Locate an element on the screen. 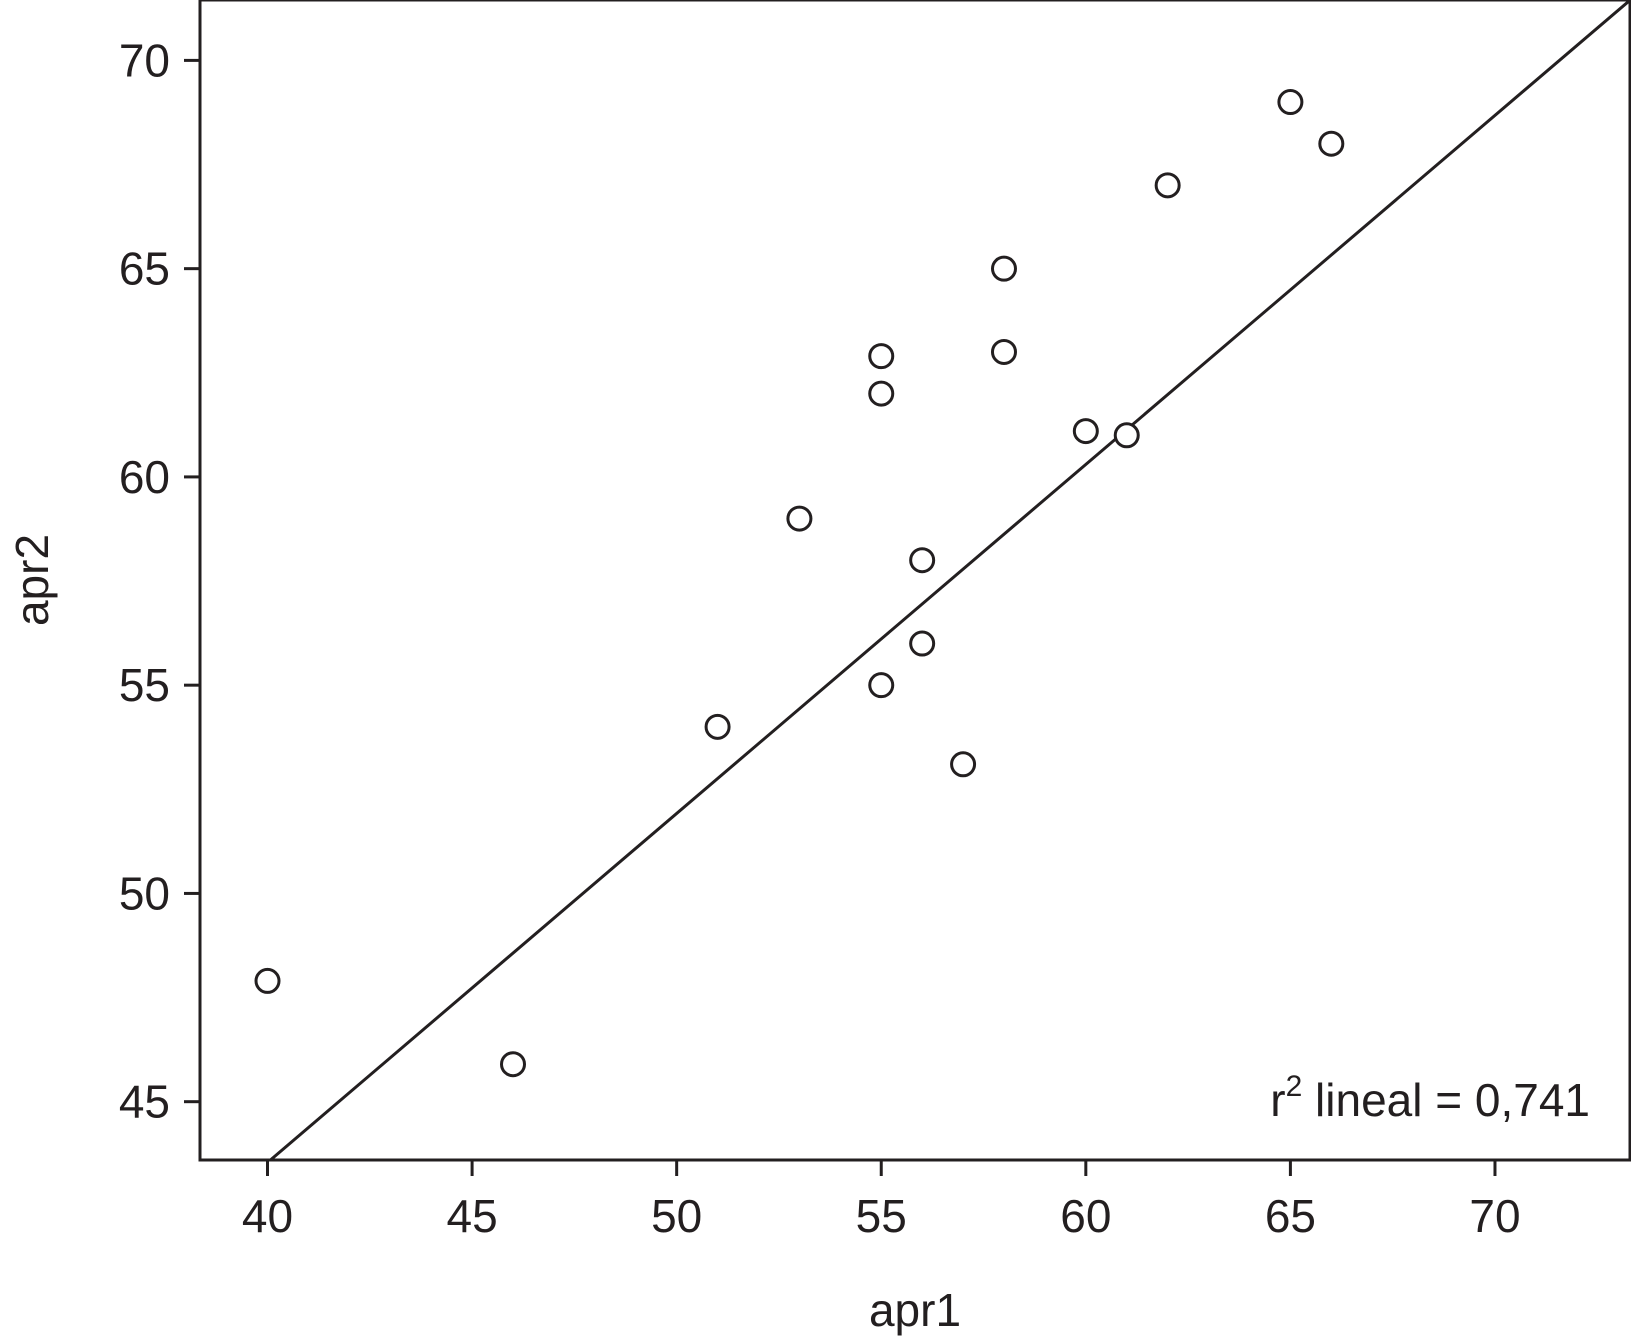  y-tick-label: 50 is located at coordinates (144, 893).